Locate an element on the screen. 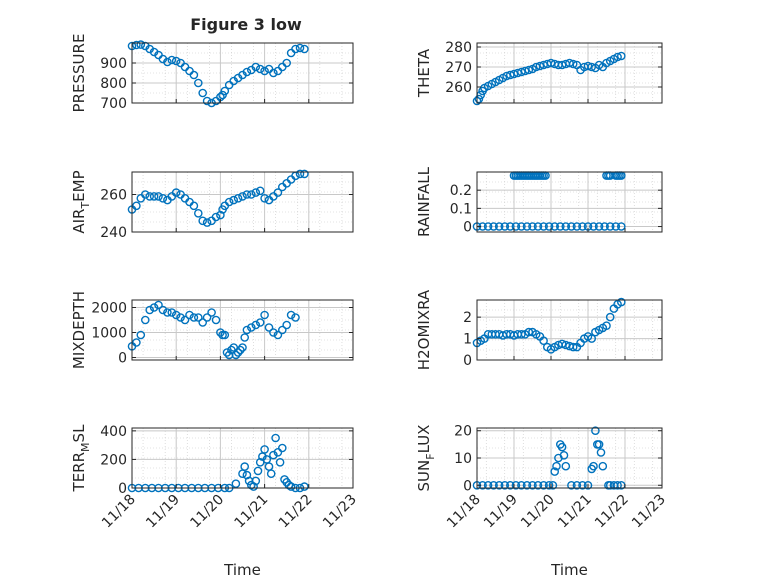 This screenshot has width=778, height=587. subplot-h2omixra: 0 1 2 H2OMIXRA is located at coordinates (539, 329).